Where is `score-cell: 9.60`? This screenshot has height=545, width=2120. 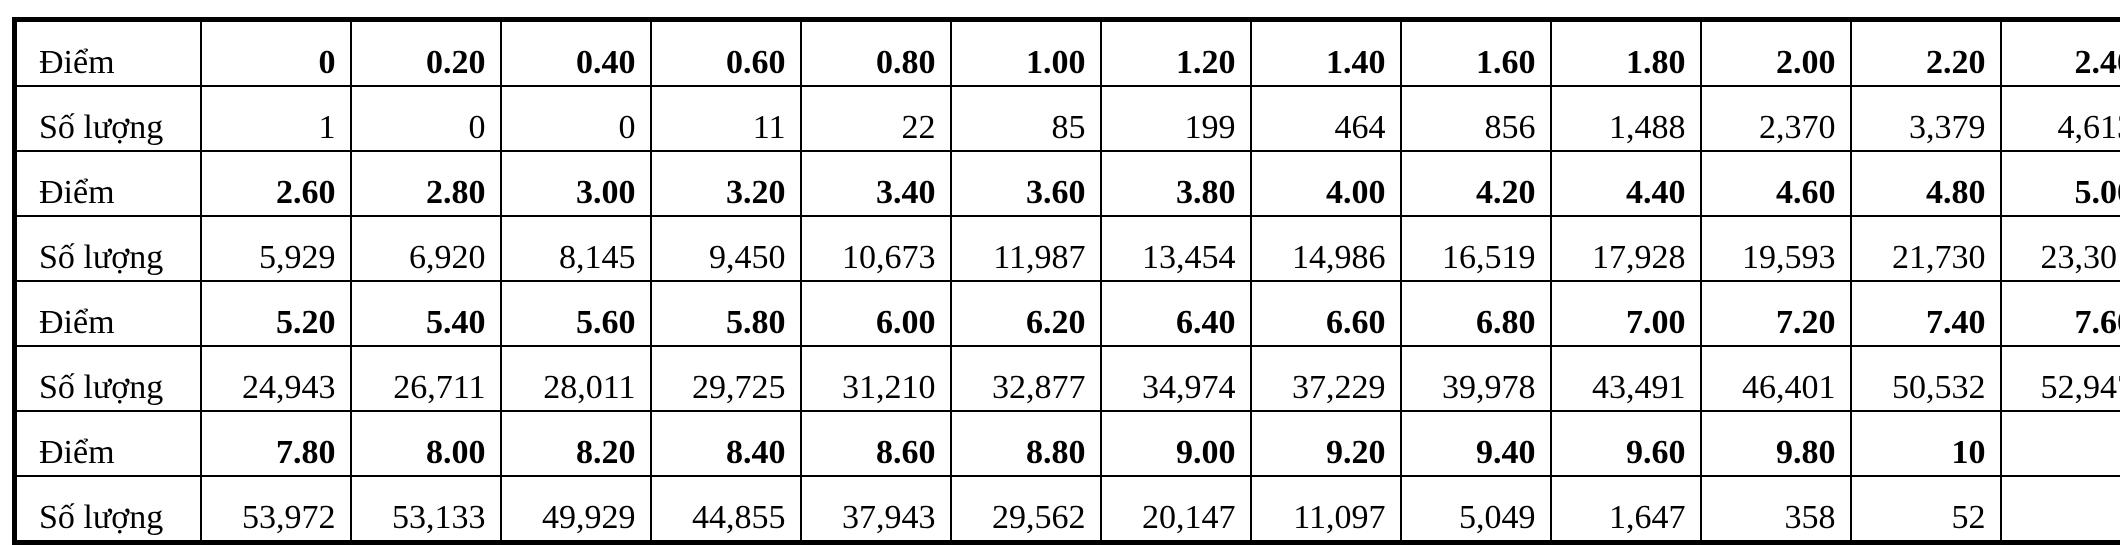 score-cell: 9.60 is located at coordinates (1626, 443).